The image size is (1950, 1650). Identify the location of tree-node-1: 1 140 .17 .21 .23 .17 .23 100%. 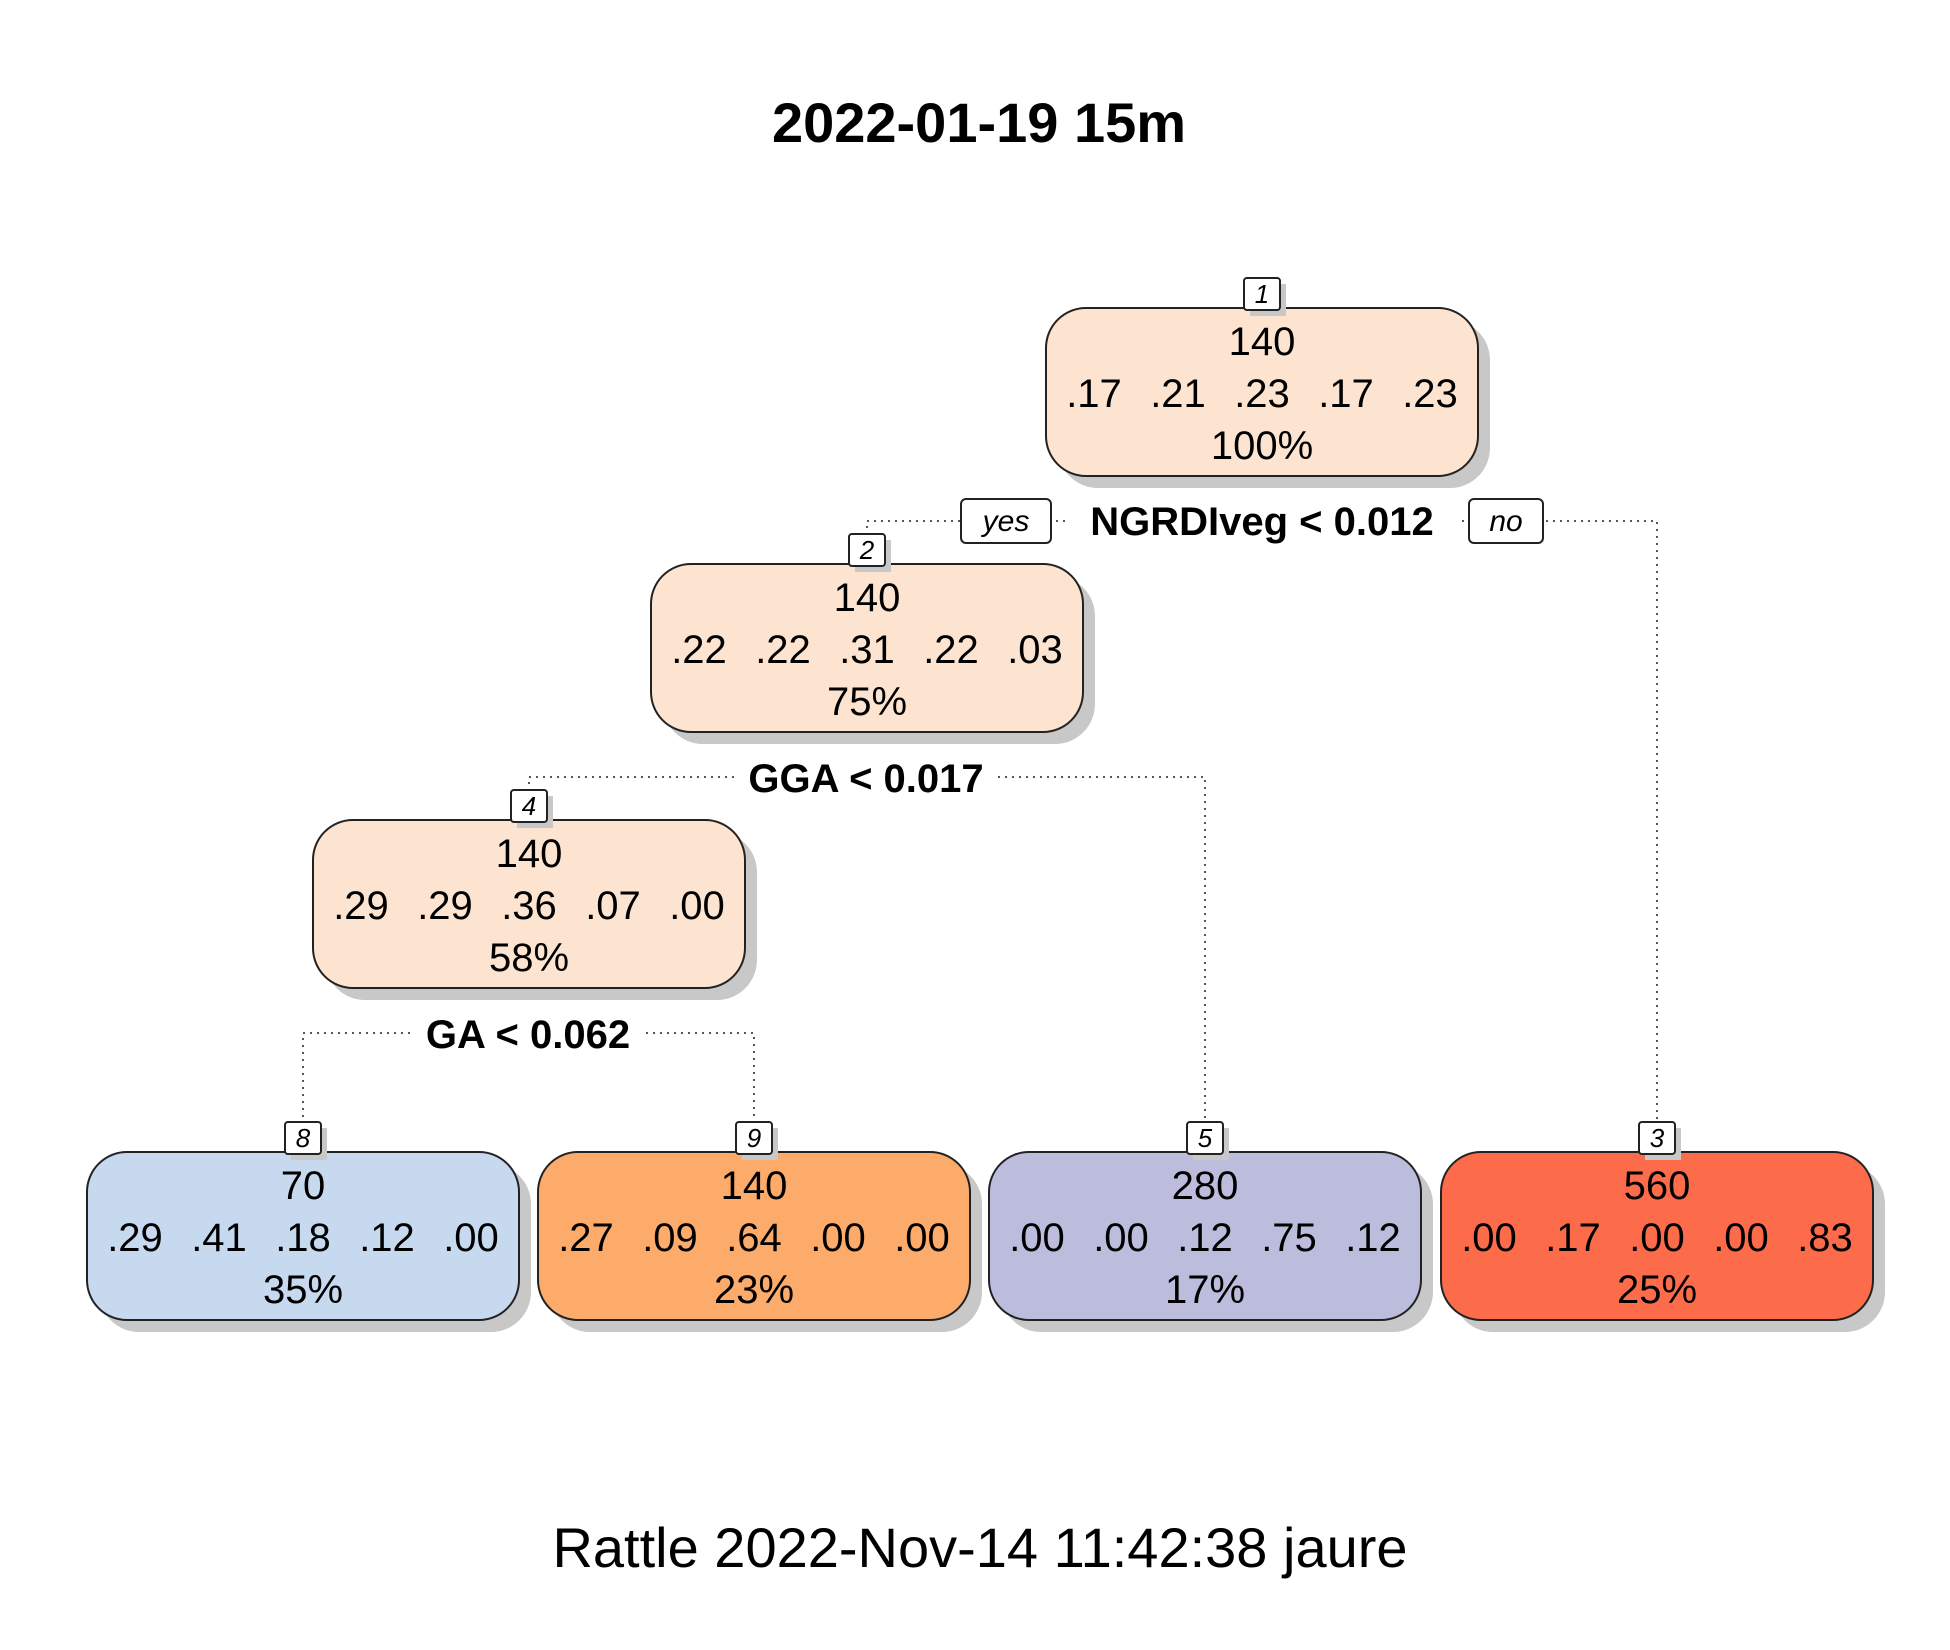
(1267, 382).